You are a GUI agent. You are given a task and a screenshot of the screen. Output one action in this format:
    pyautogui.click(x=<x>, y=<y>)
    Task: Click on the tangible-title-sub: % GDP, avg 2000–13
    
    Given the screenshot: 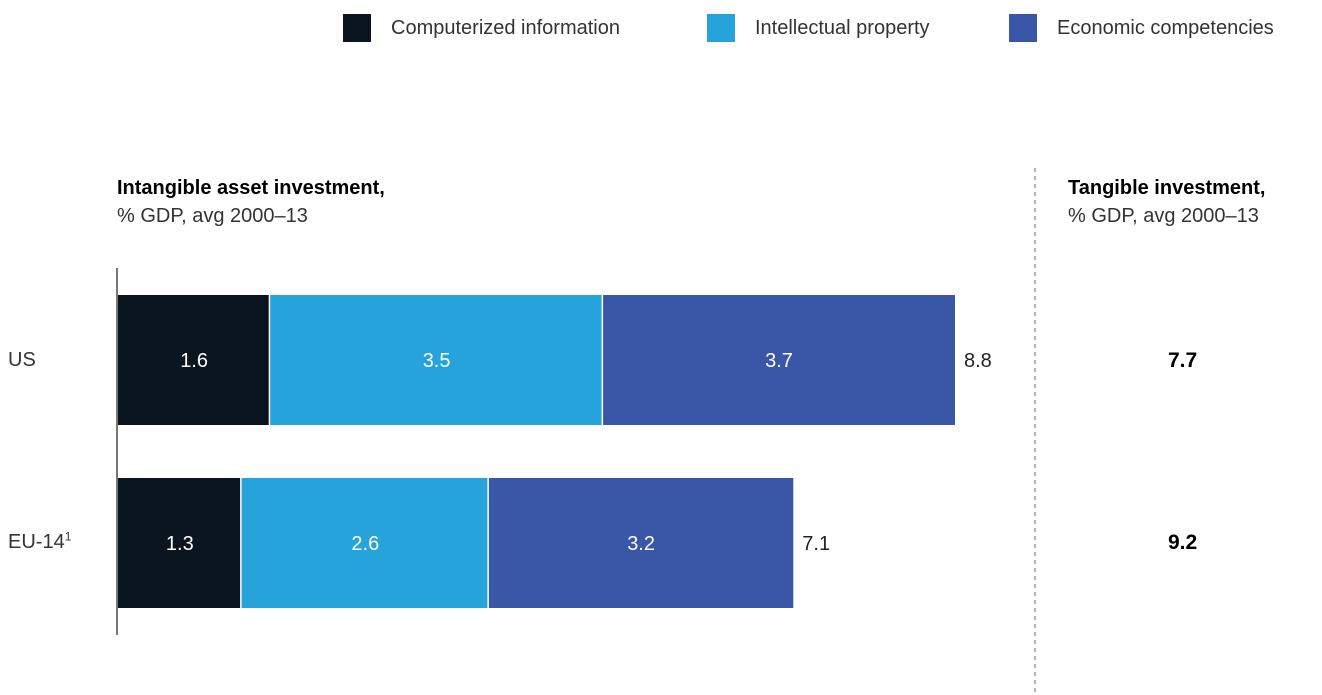 What is the action you would take?
    pyautogui.click(x=1163, y=216)
    